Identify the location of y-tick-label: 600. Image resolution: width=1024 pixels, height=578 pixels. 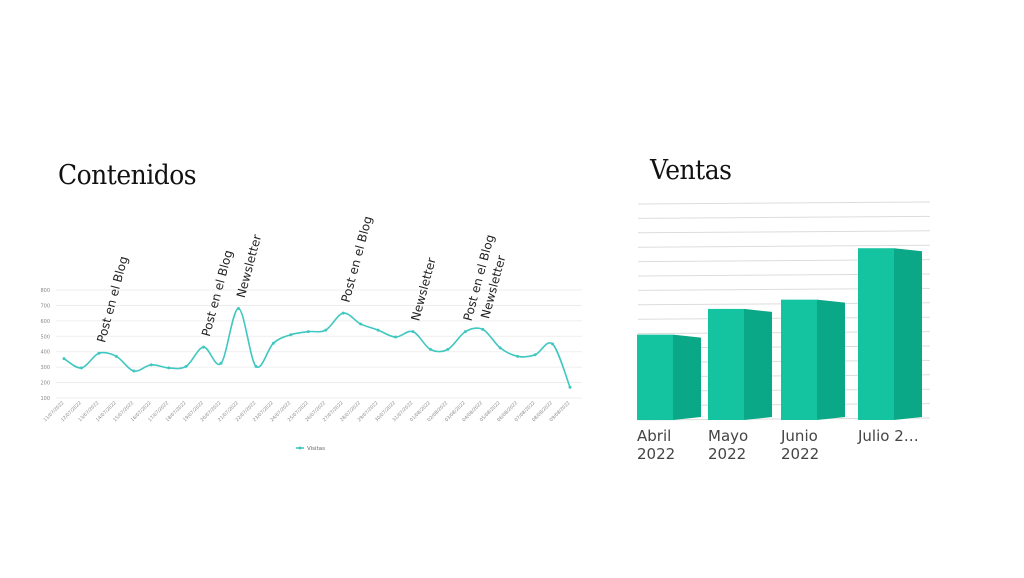
(45, 322).